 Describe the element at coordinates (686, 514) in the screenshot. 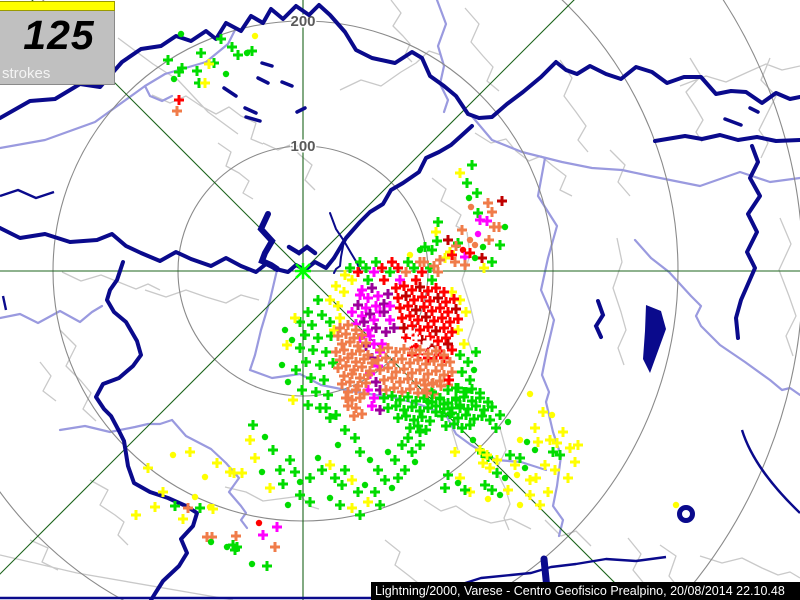

I see `lake-ring` at that location.